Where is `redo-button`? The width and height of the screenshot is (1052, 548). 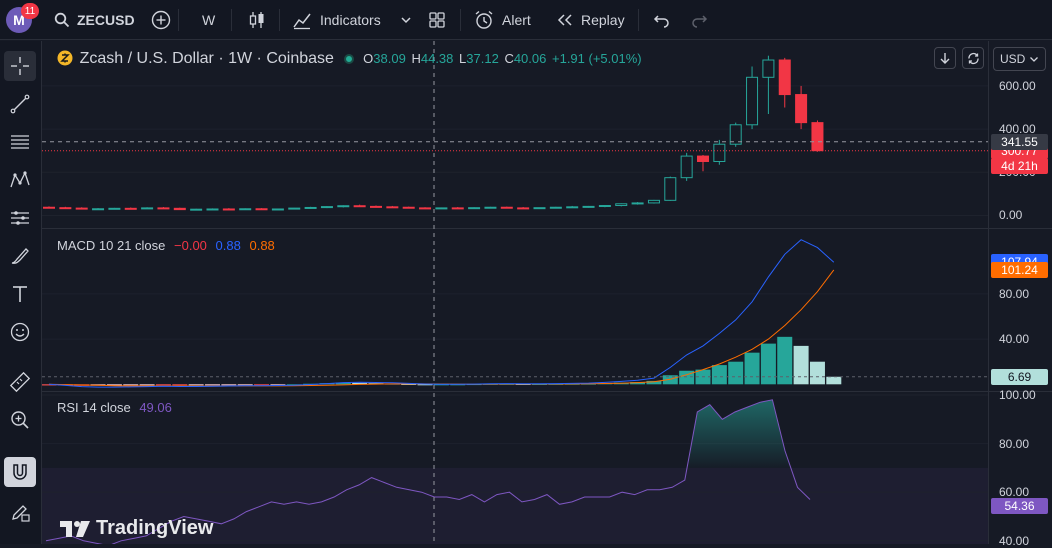
redo-button is located at coordinates (699, 20).